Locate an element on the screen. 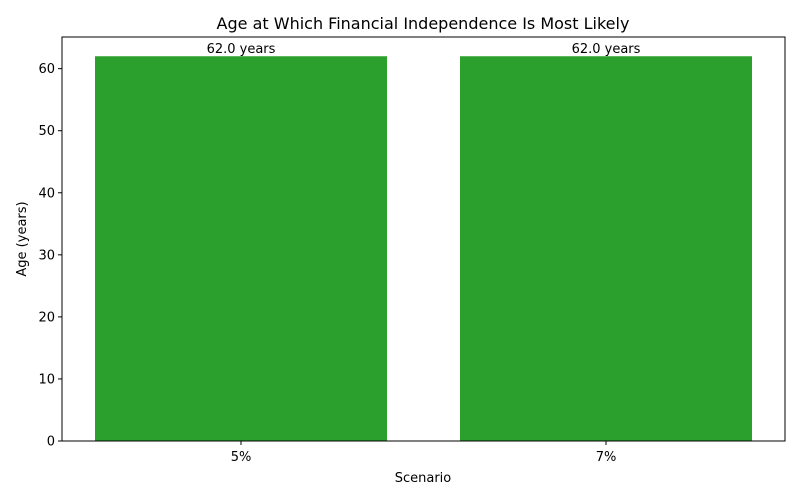 This screenshot has height=504, width=800. y-tick-label: 40 is located at coordinates (46, 193).